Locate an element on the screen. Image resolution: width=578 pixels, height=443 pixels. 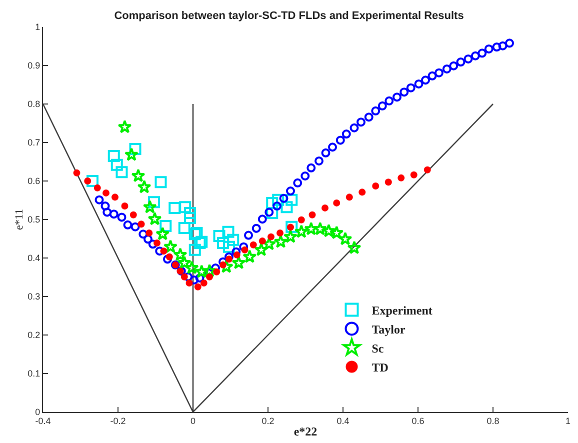
x-tick-label: 0.4 is located at coordinates (343, 421).